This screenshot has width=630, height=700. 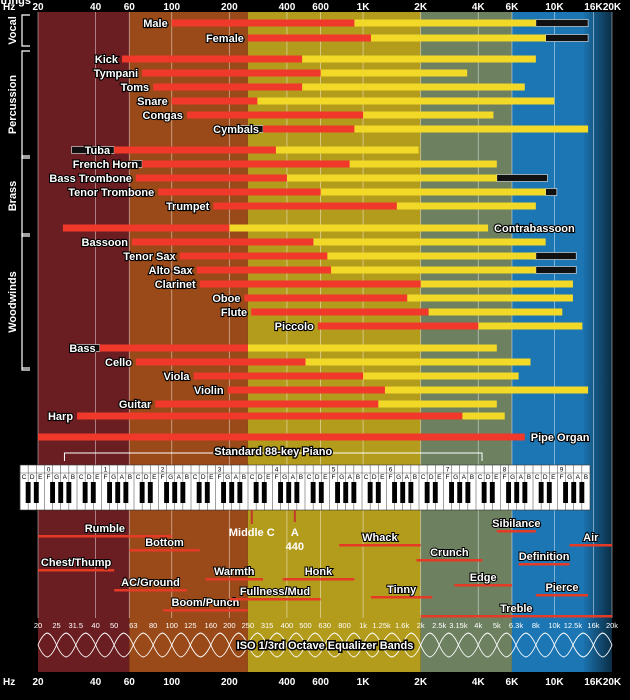 What do you see at coordinates (118, 363) in the screenshot?
I see `instrument-label: Cello` at bounding box center [118, 363].